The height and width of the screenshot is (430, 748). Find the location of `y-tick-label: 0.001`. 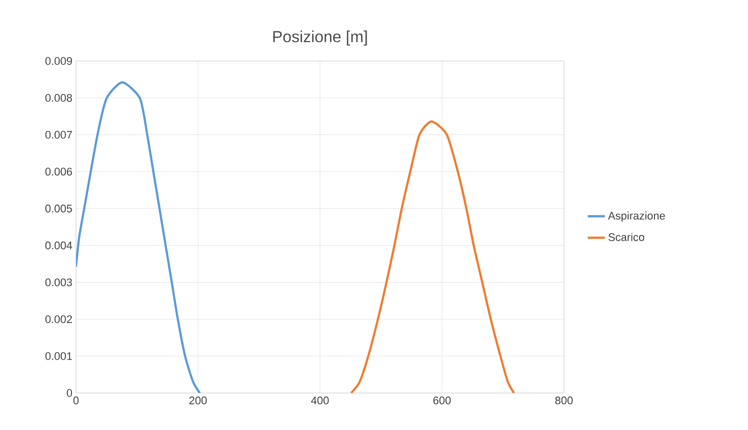

y-tick-label: 0.001 is located at coordinates (58, 356).